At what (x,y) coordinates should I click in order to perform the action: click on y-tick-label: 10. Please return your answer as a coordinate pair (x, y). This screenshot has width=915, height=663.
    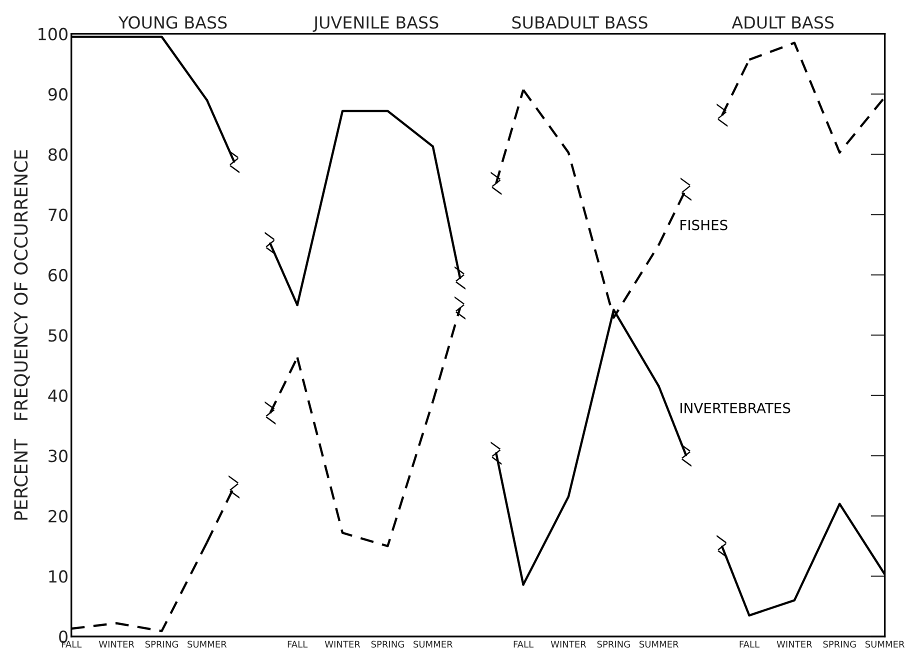
    Looking at the image, I should click on (58, 576).